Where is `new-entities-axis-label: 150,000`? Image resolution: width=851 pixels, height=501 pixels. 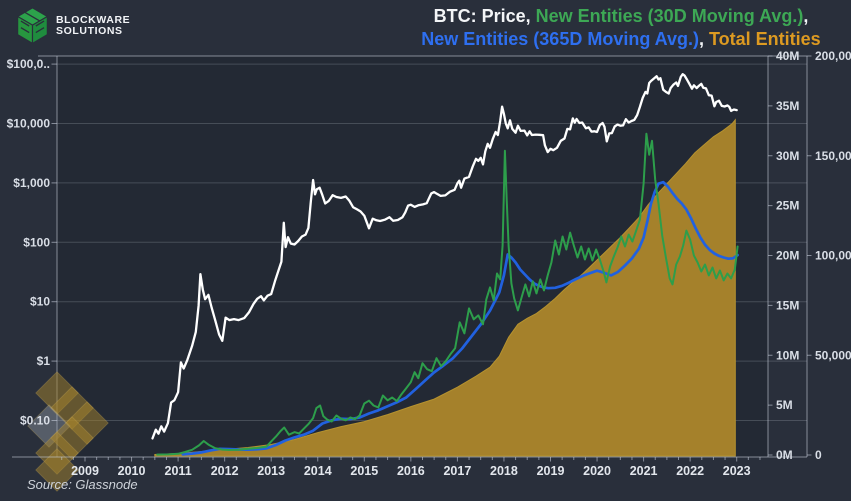 new-entities-axis-label: 150,000 is located at coordinates (833, 156).